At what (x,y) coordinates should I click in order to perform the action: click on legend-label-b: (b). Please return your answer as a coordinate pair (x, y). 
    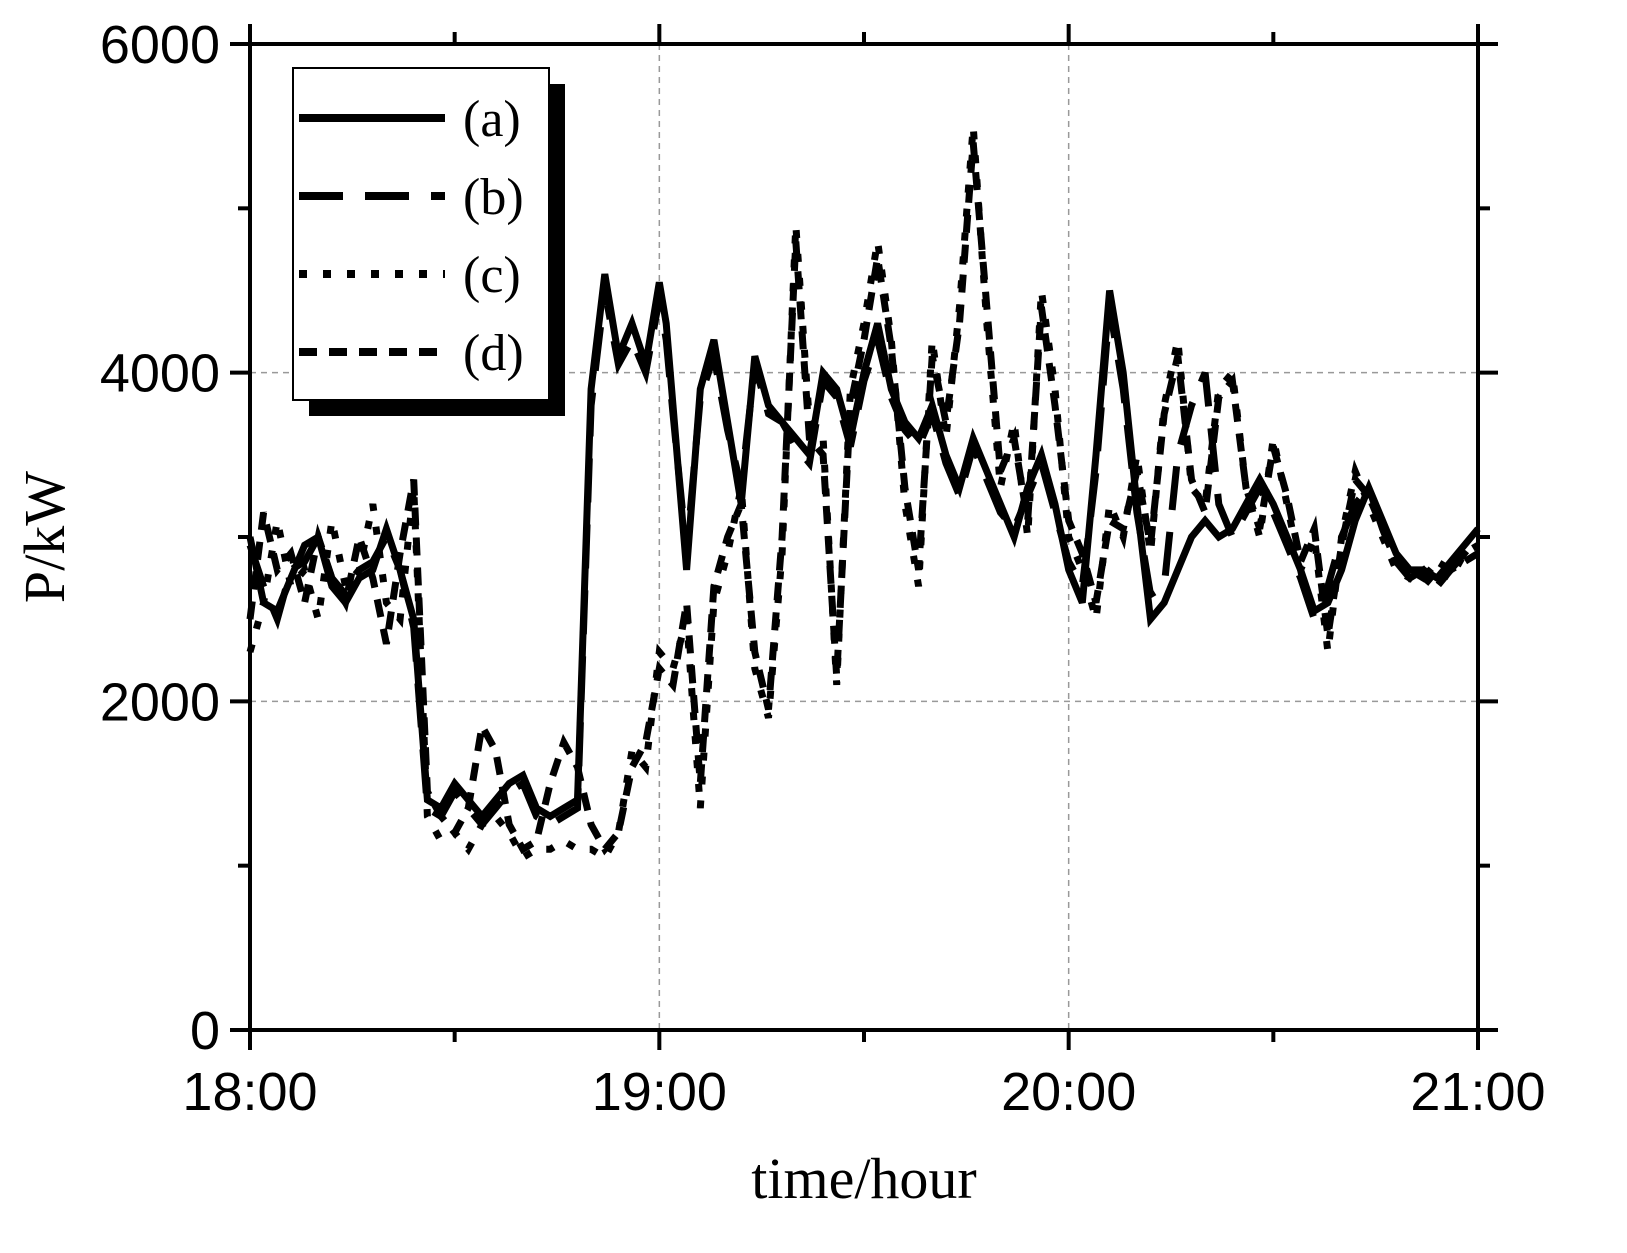
    Looking at the image, I should click on (493, 197).